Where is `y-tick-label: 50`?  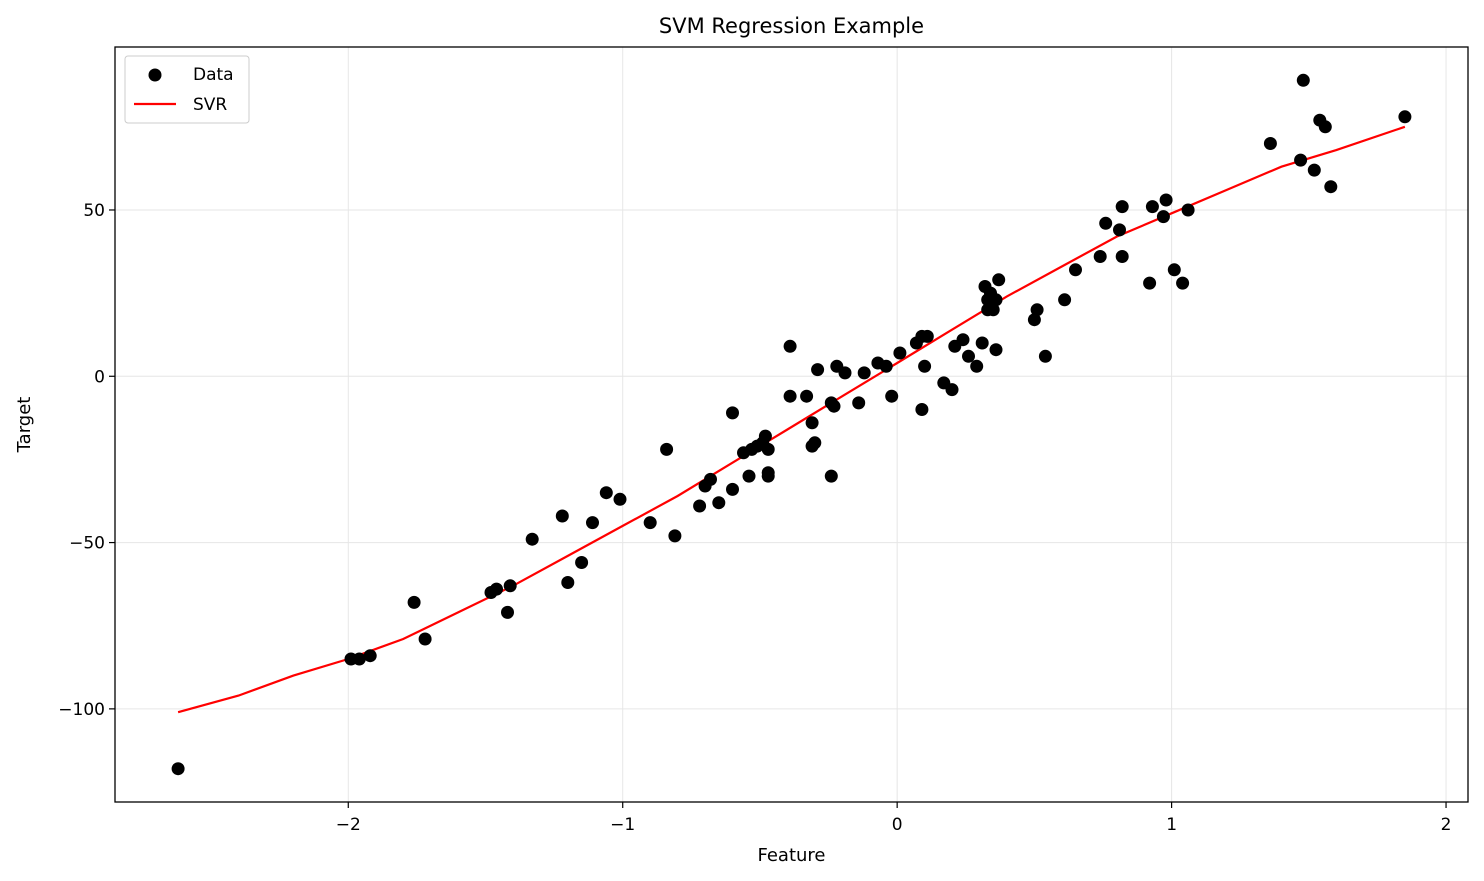
y-tick-label: 50 is located at coordinates (94, 211).